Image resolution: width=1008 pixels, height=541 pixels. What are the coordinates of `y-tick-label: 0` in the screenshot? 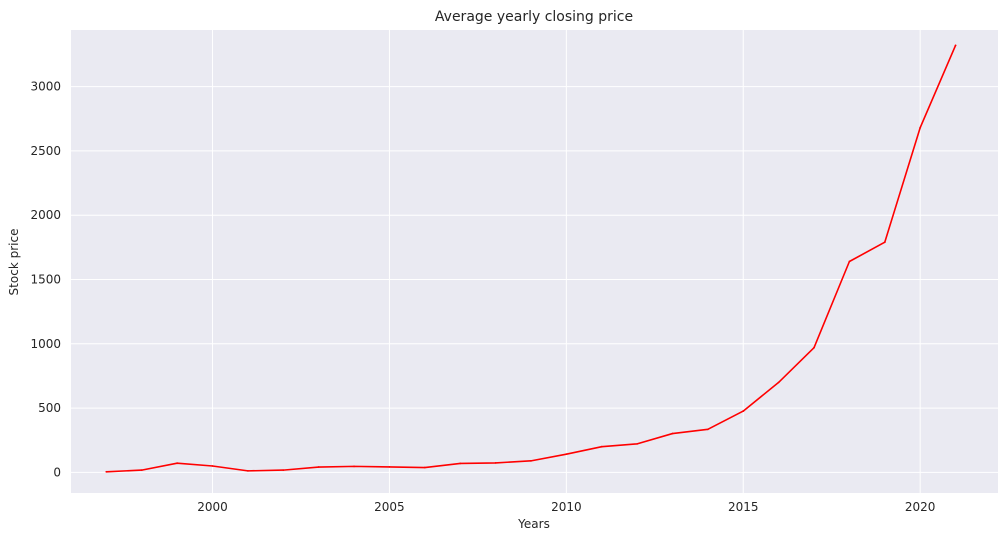 It's located at (57, 472).